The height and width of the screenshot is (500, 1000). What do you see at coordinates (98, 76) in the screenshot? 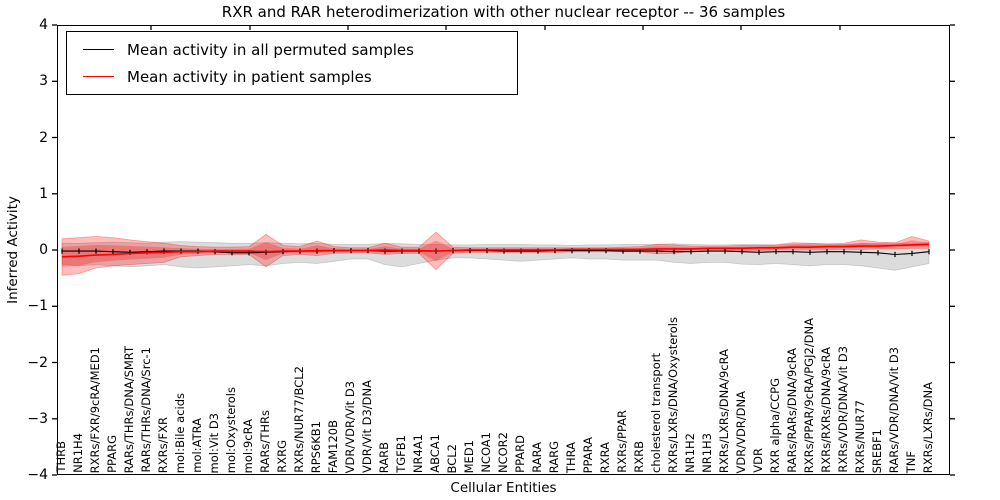
I see `patient-line-swatch` at bounding box center [98, 76].